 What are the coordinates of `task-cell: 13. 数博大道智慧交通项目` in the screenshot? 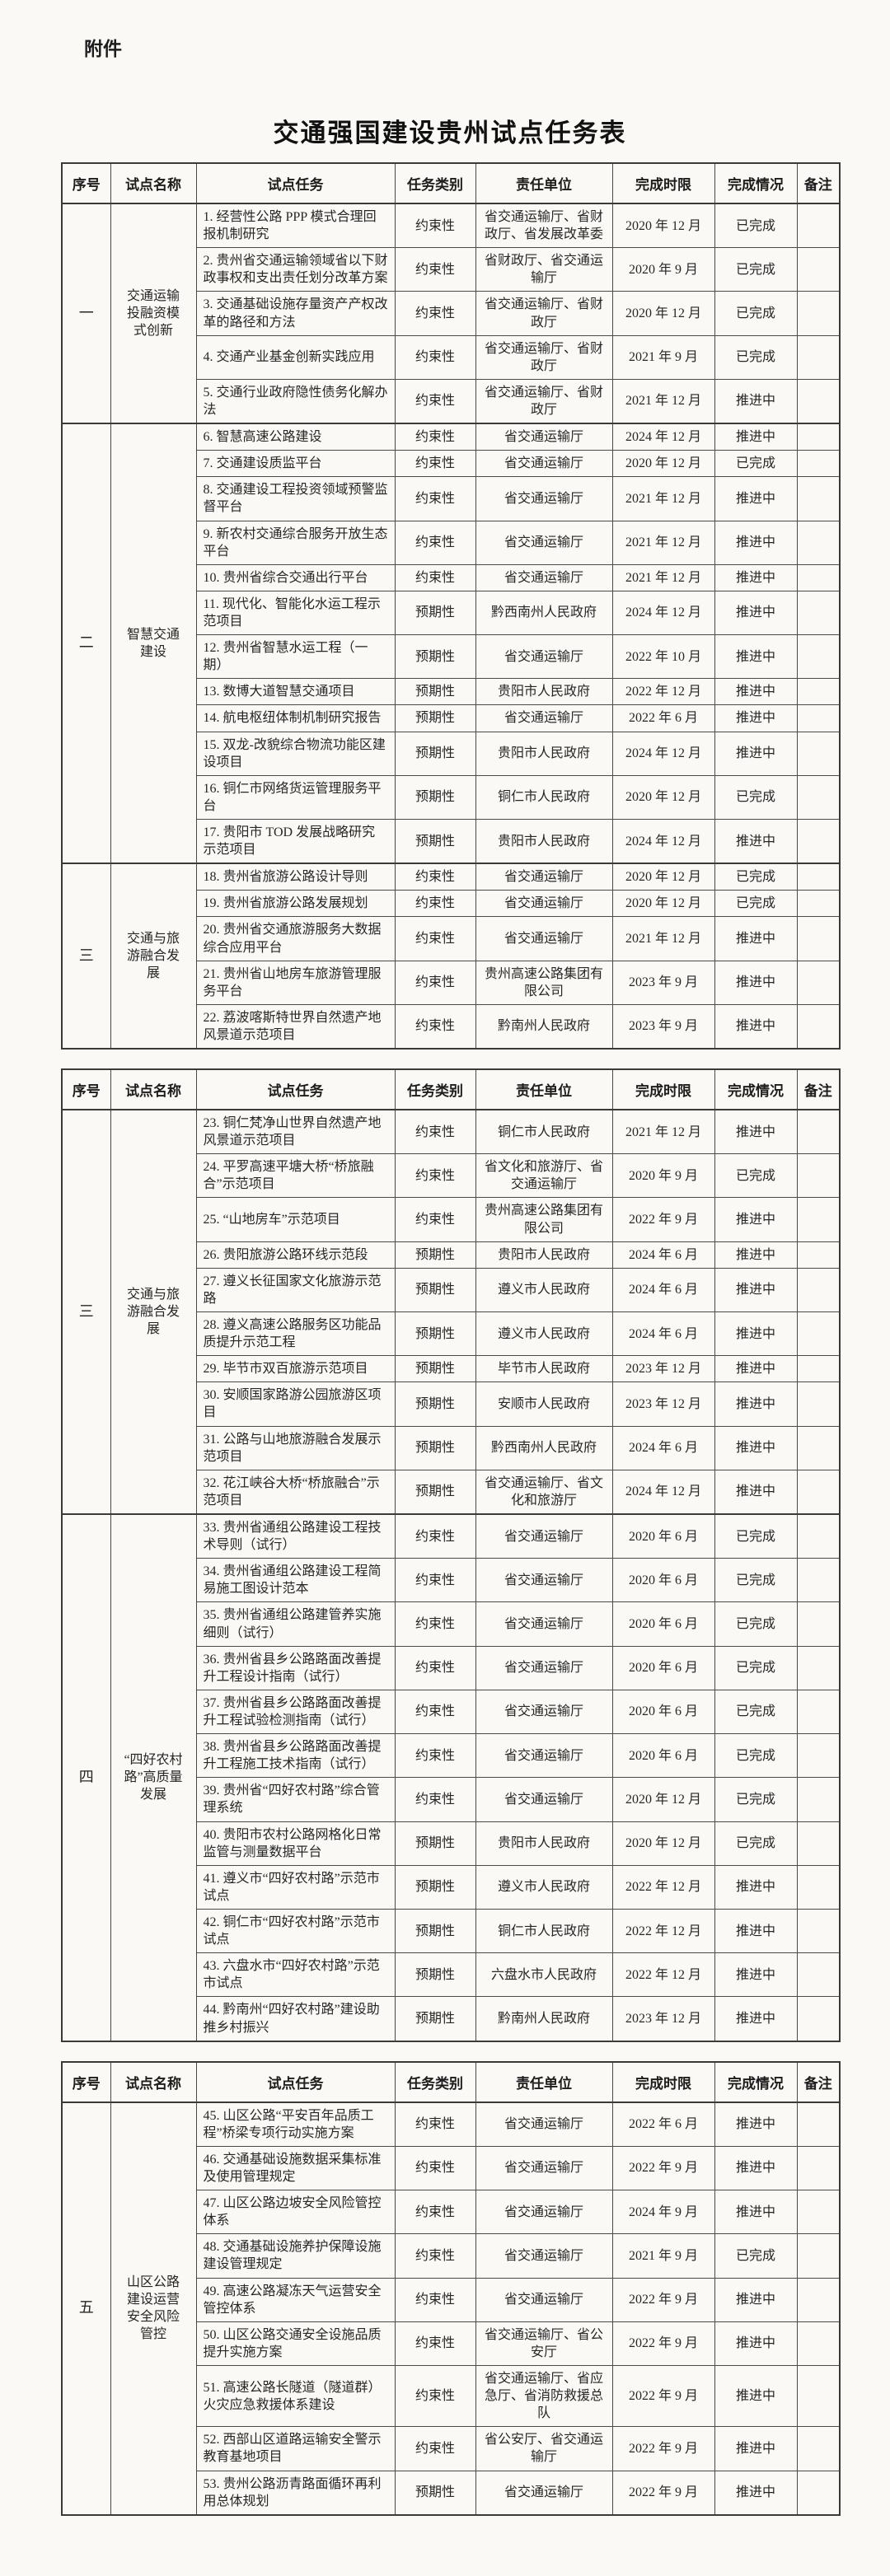 It's located at (295, 692).